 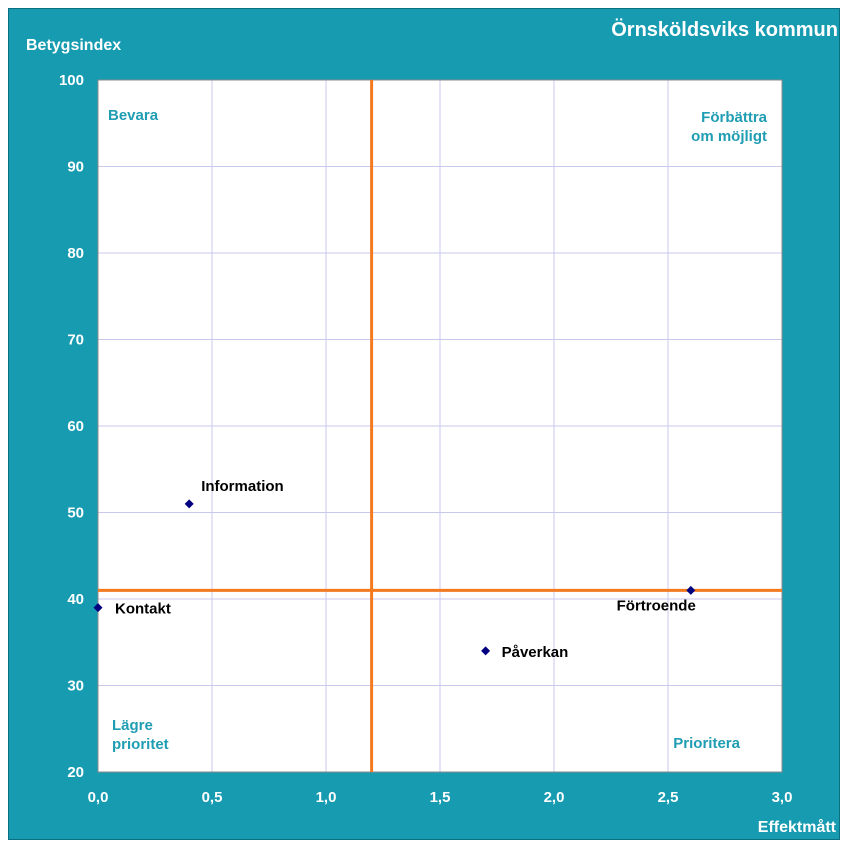 What do you see at coordinates (140, 744) in the screenshot?
I see `quadrant-label-bottom-left: prioritet` at bounding box center [140, 744].